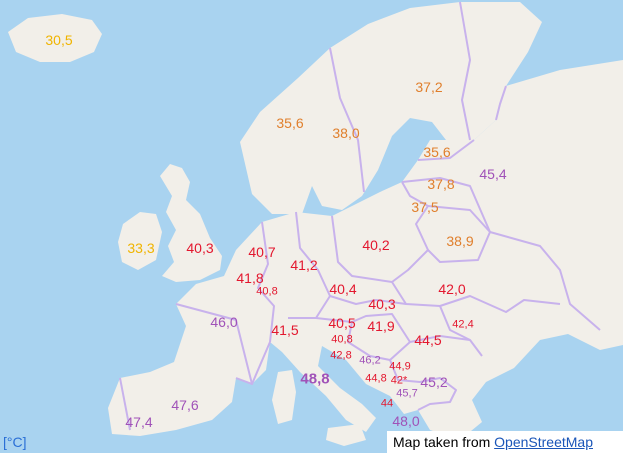  Describe the element at coordinates (441, 184) in the screenshot. I see `temperature-label-latvia: 37,8` at that location.